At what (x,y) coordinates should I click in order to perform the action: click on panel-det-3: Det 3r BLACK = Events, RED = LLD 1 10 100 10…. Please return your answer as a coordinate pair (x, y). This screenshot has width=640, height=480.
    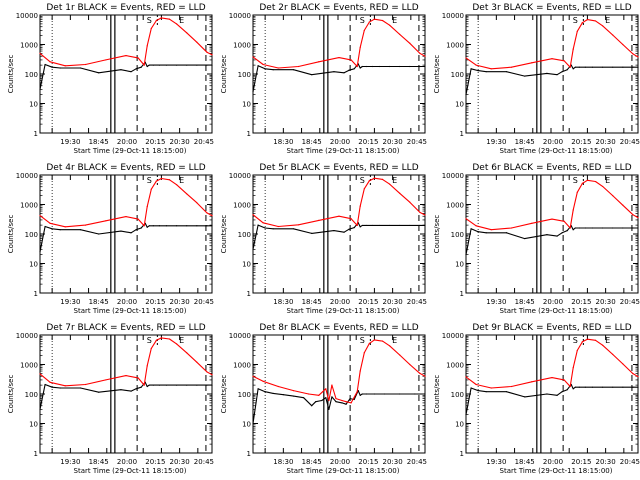
    Looking at the image, I should click on (536, 79).